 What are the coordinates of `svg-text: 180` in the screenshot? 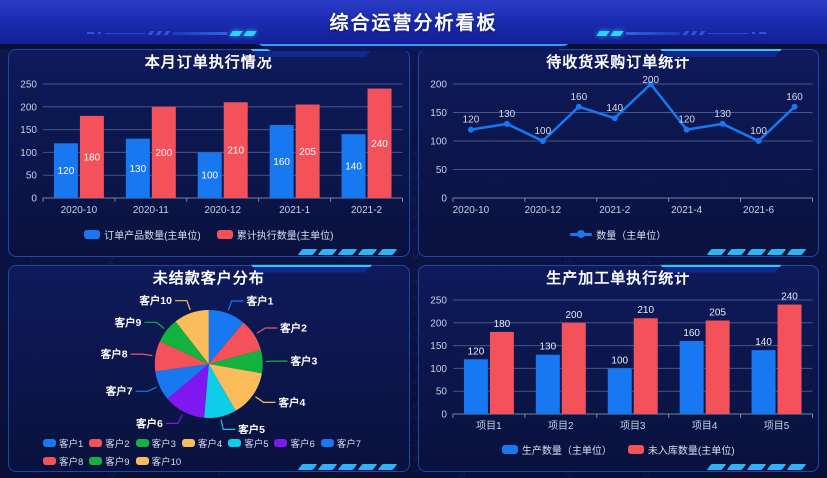 It's located at (92, 157).